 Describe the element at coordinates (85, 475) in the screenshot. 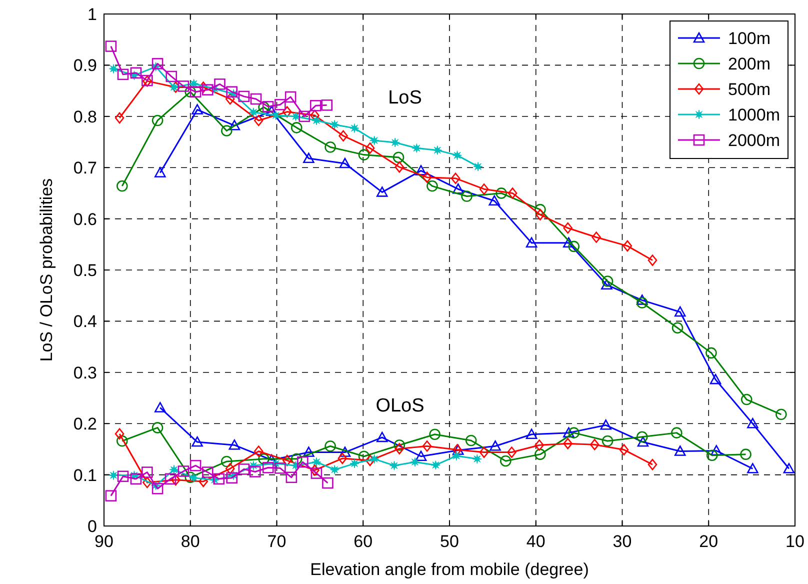

I see `y-tick-label: 0.1` at that location.